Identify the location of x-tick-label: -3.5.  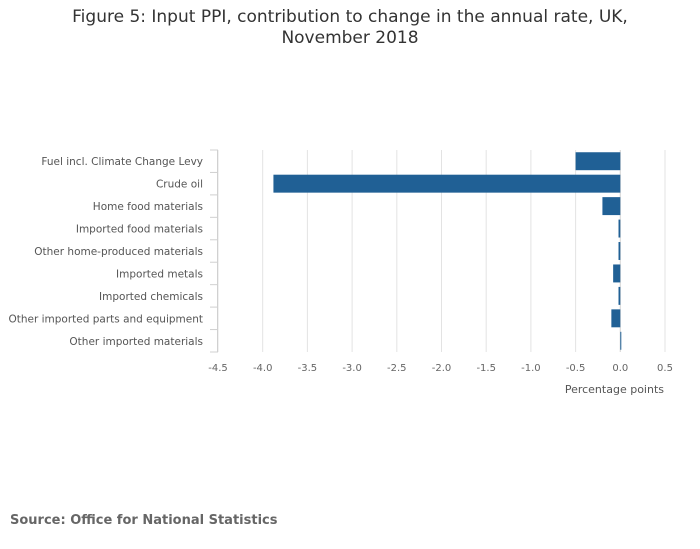
(308, 368).